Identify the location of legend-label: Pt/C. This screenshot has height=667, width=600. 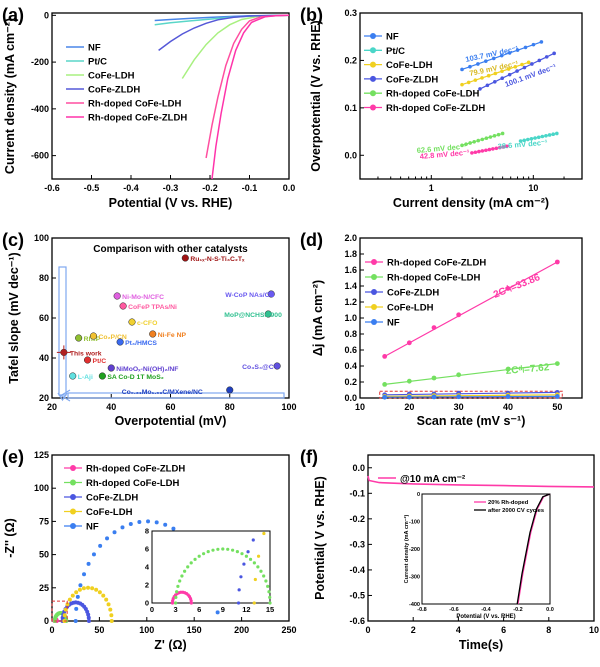
(395, 51).